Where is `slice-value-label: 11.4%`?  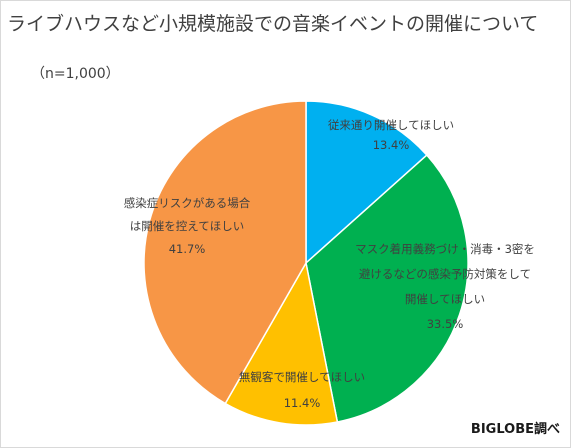
slice-value-label: 11.4% is located at coordinates (302, 403).